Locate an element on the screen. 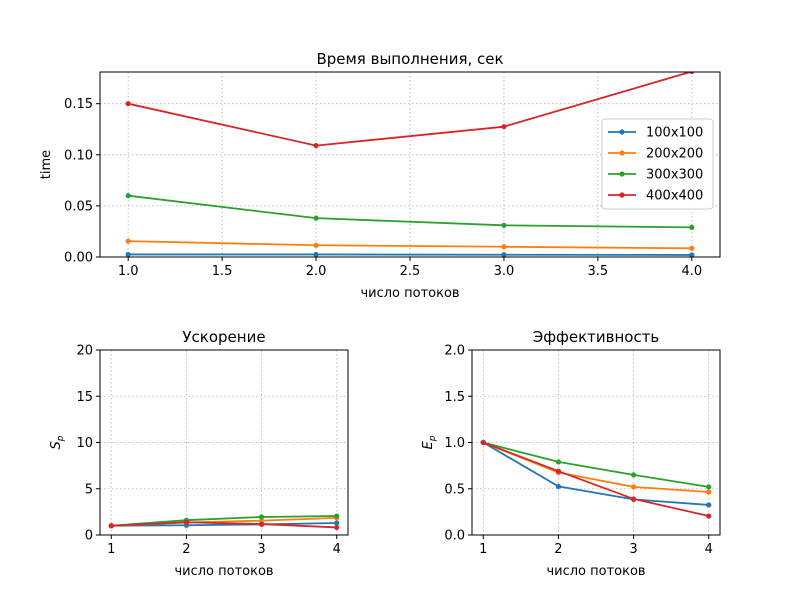  legend-label: 200x200 is located at coordinates (674, 154).